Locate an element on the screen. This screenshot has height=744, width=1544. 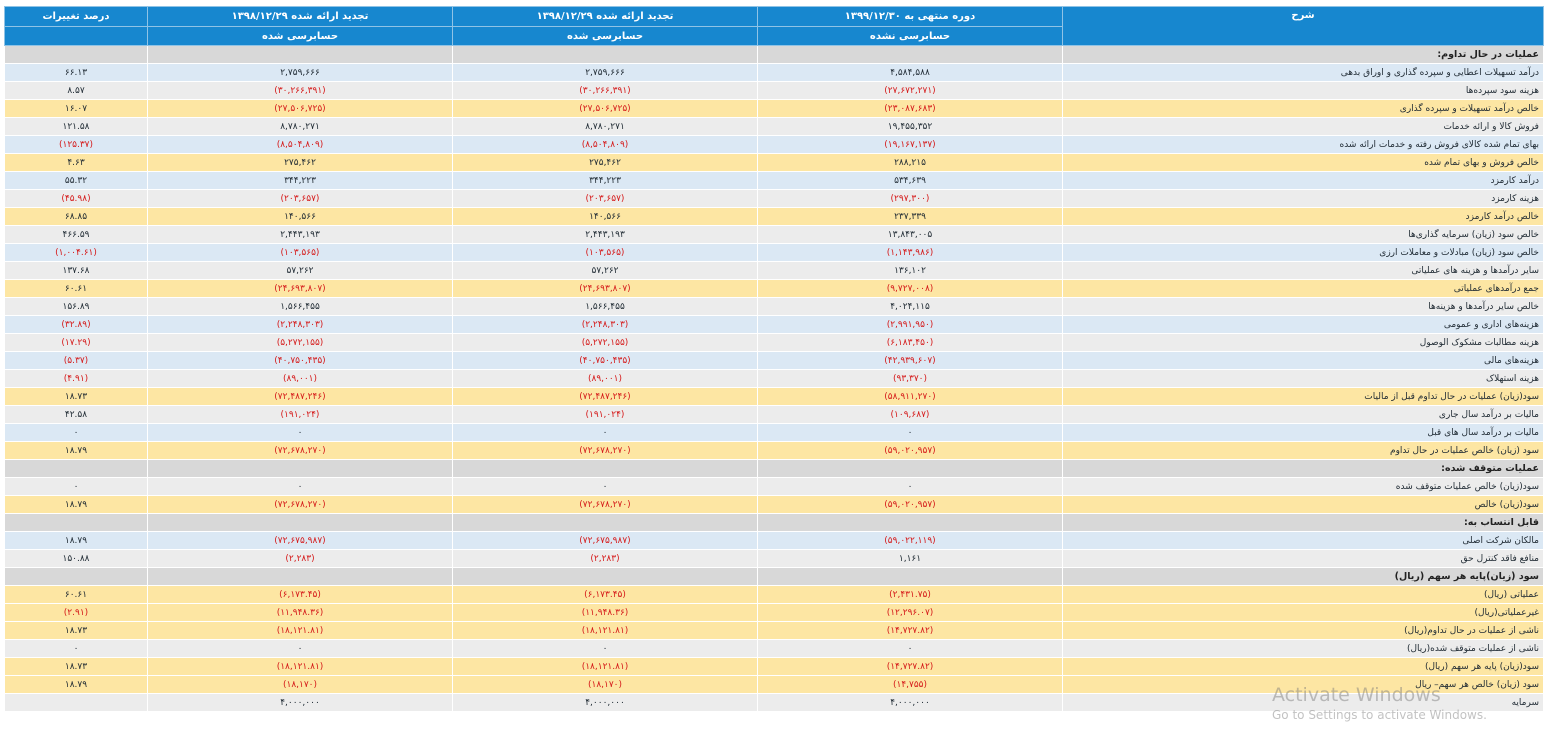
subheader-restated-1: حسابرسی شده is located at coordinates (605, 36).